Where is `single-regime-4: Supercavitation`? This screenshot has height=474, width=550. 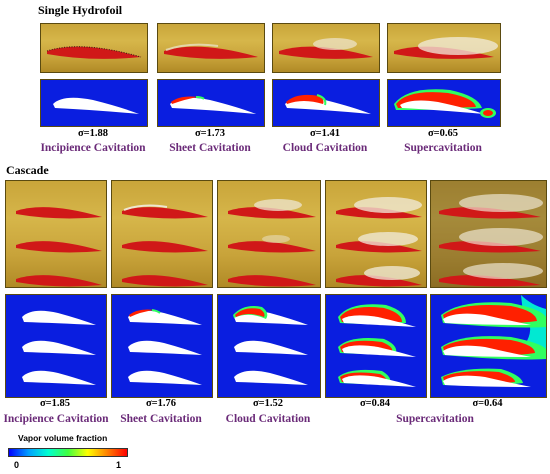 single-regime-4: Supercavitation is located at coordinates (443, 148).